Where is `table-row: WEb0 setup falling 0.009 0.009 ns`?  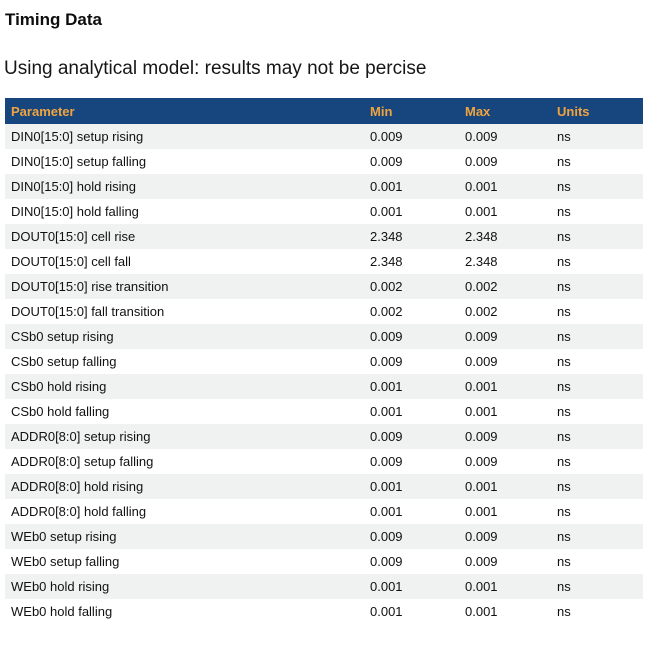 table-row: WEb0 setup falling 0.009 0.009 ns is located at coordinates (324, 562).